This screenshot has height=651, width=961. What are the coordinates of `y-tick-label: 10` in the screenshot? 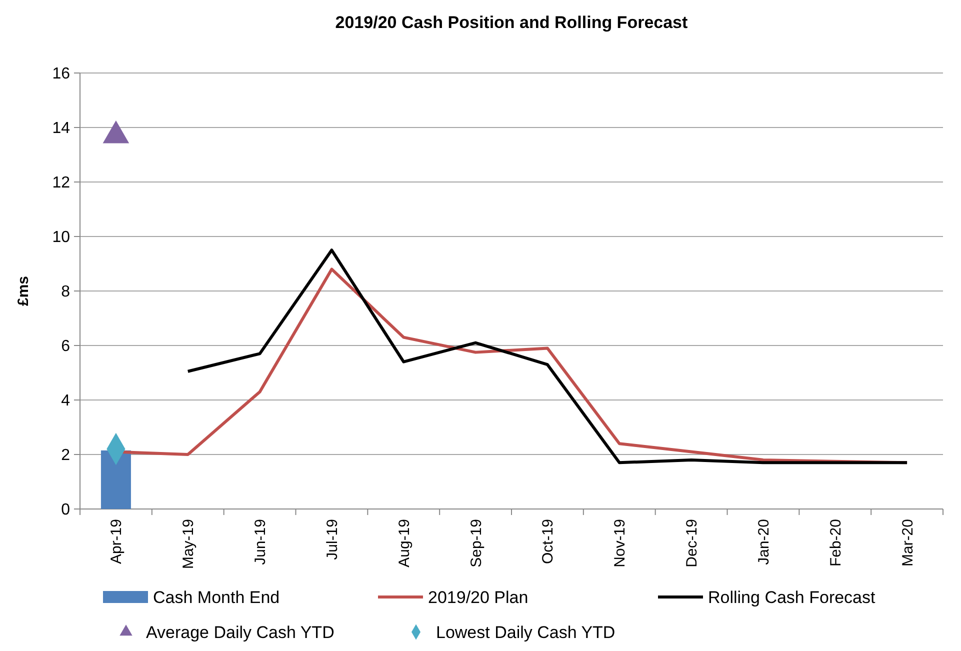 It's located at (61, 237).